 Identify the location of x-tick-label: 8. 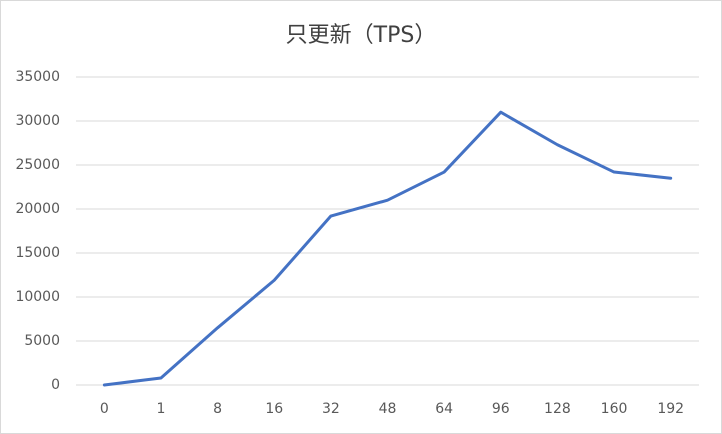
(217, 409).